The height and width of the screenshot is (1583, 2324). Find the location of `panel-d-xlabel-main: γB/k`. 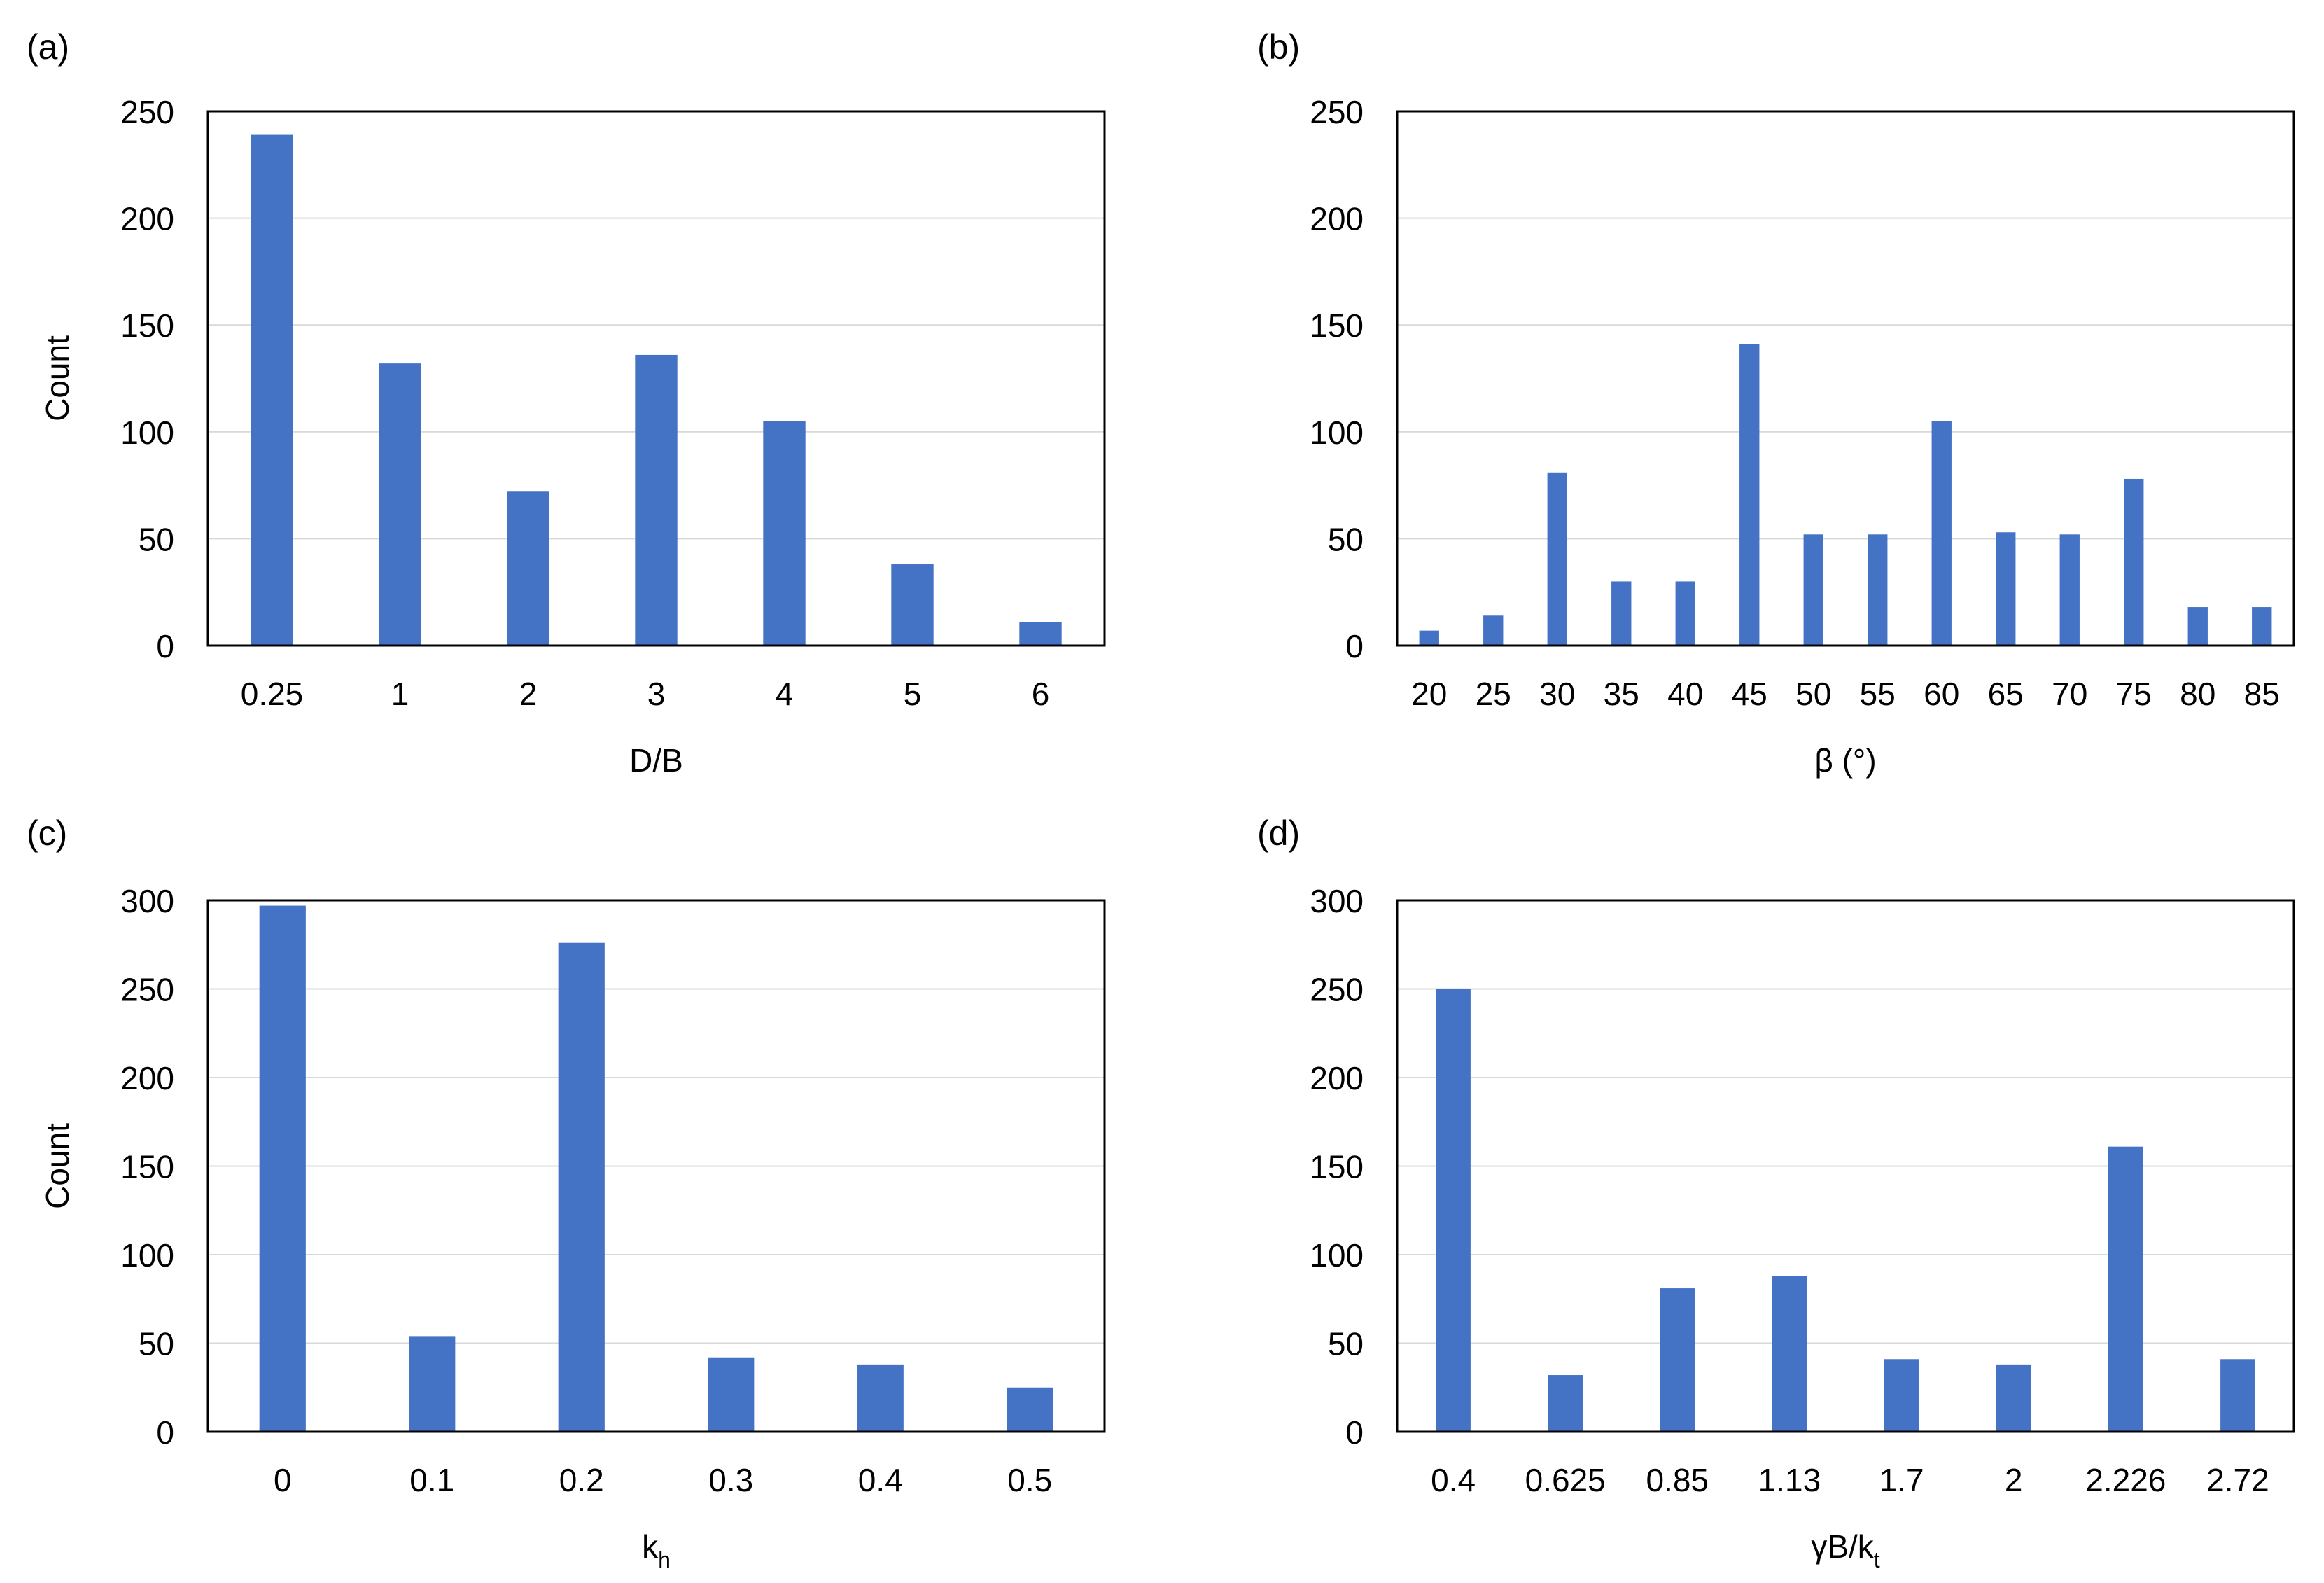

panel-d-xlabel-main: γB/k is located at coordinates (1842, 1546).